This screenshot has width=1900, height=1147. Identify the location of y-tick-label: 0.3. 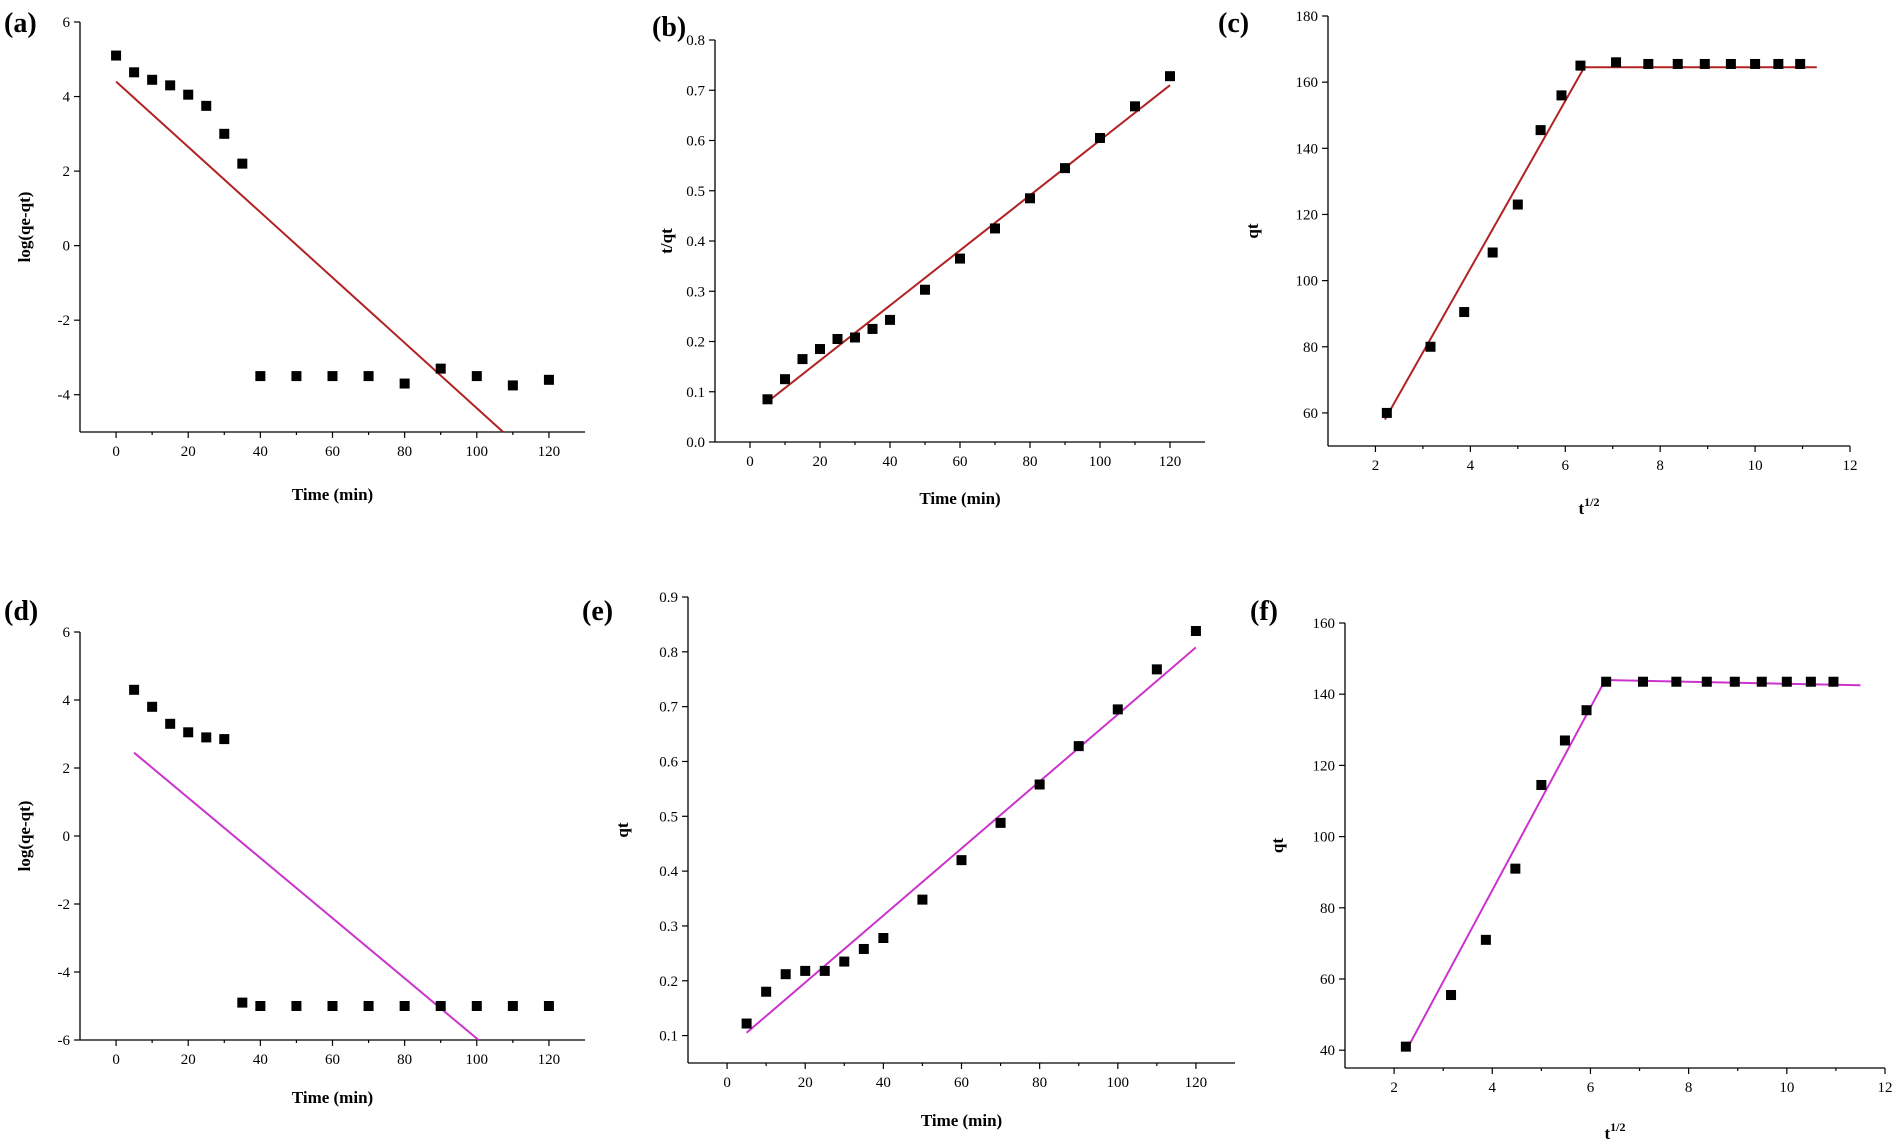
(695, 292).